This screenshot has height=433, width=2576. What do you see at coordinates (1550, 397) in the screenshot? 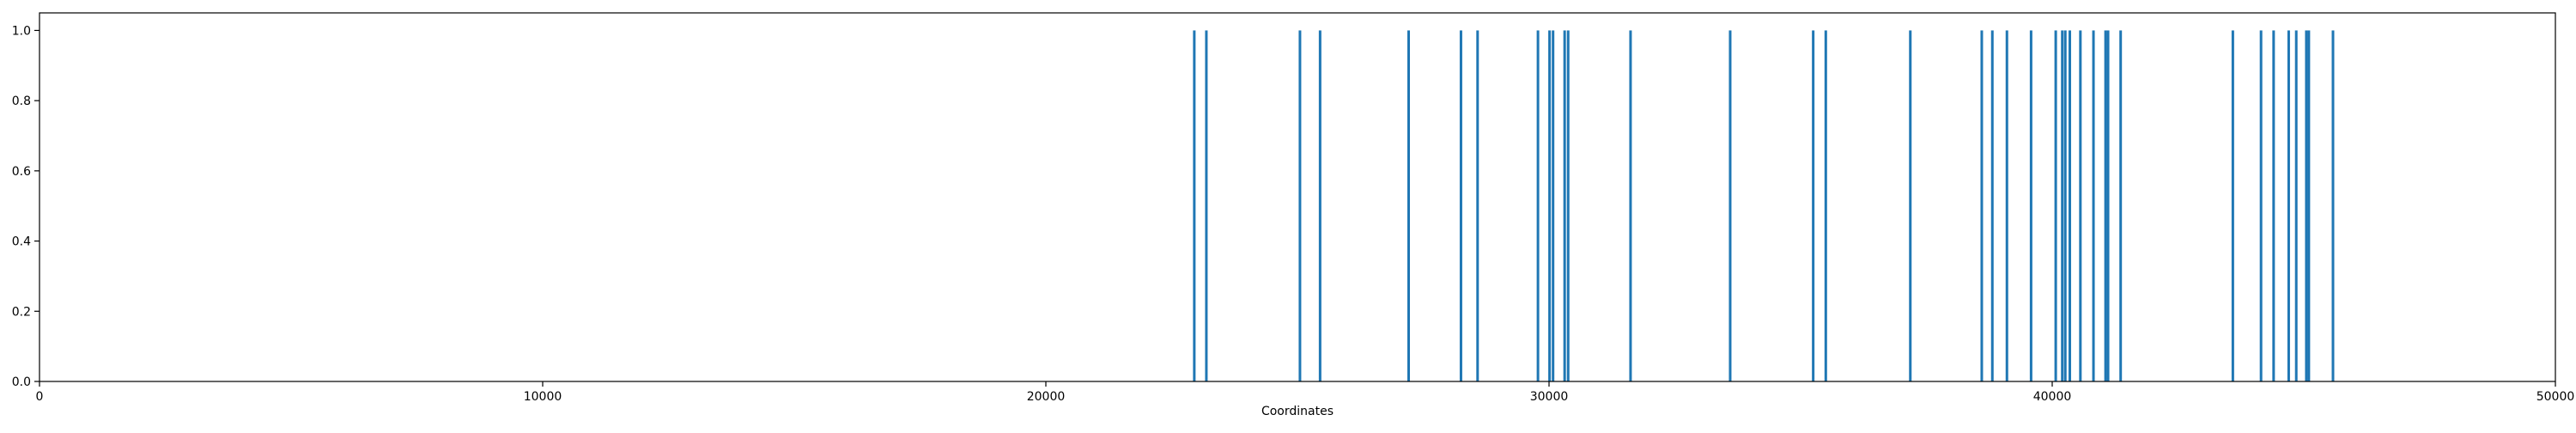
I see `x-tick-label: 30000` at bounding box center [1550, 397].